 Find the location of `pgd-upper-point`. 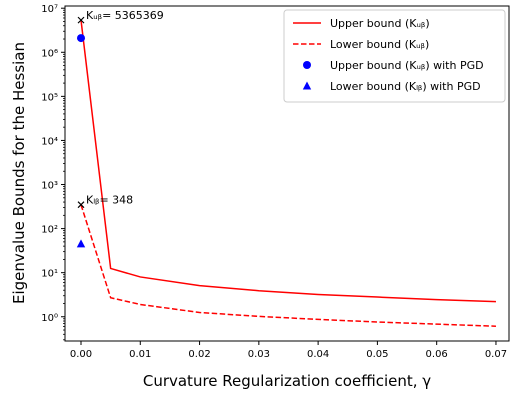

pgd-upper-point is located at coordinates (81, 38).